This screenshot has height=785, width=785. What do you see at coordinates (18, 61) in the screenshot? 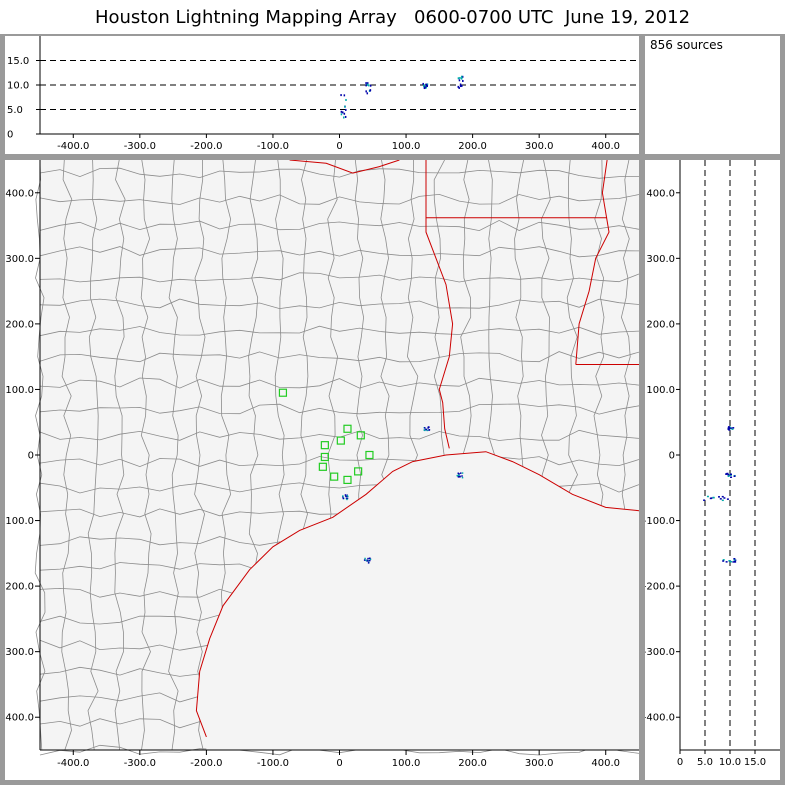
I see `top-y-tick-label: 15.0` at bounding box center [18, 61].